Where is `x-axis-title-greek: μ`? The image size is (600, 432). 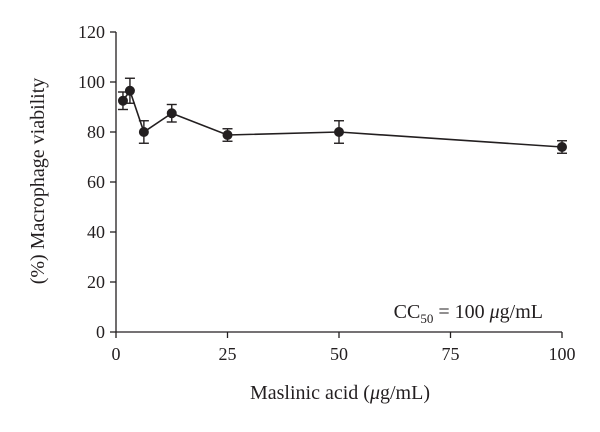
x-axis-title-greek: μ is located at coordinates (374, 393).